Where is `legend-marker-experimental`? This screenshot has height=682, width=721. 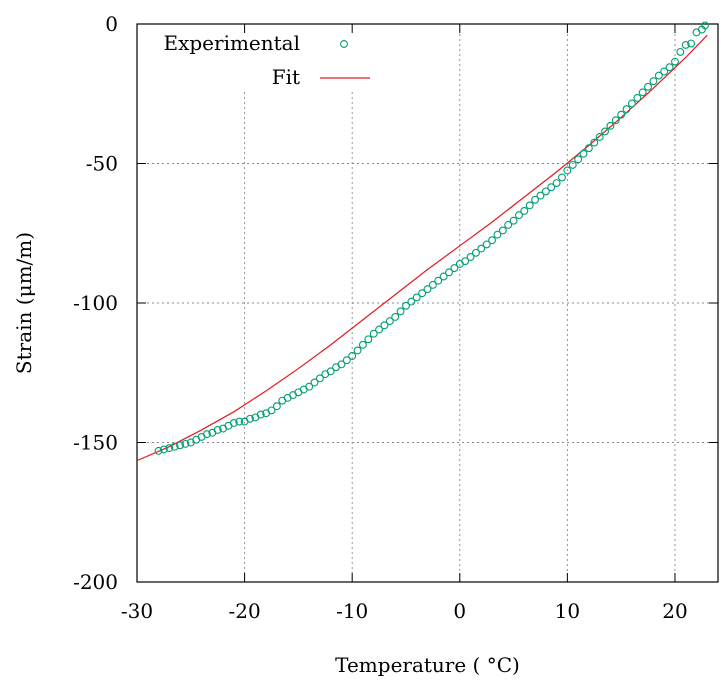
legend-marker-experimental is located at coordinates (344, 44).